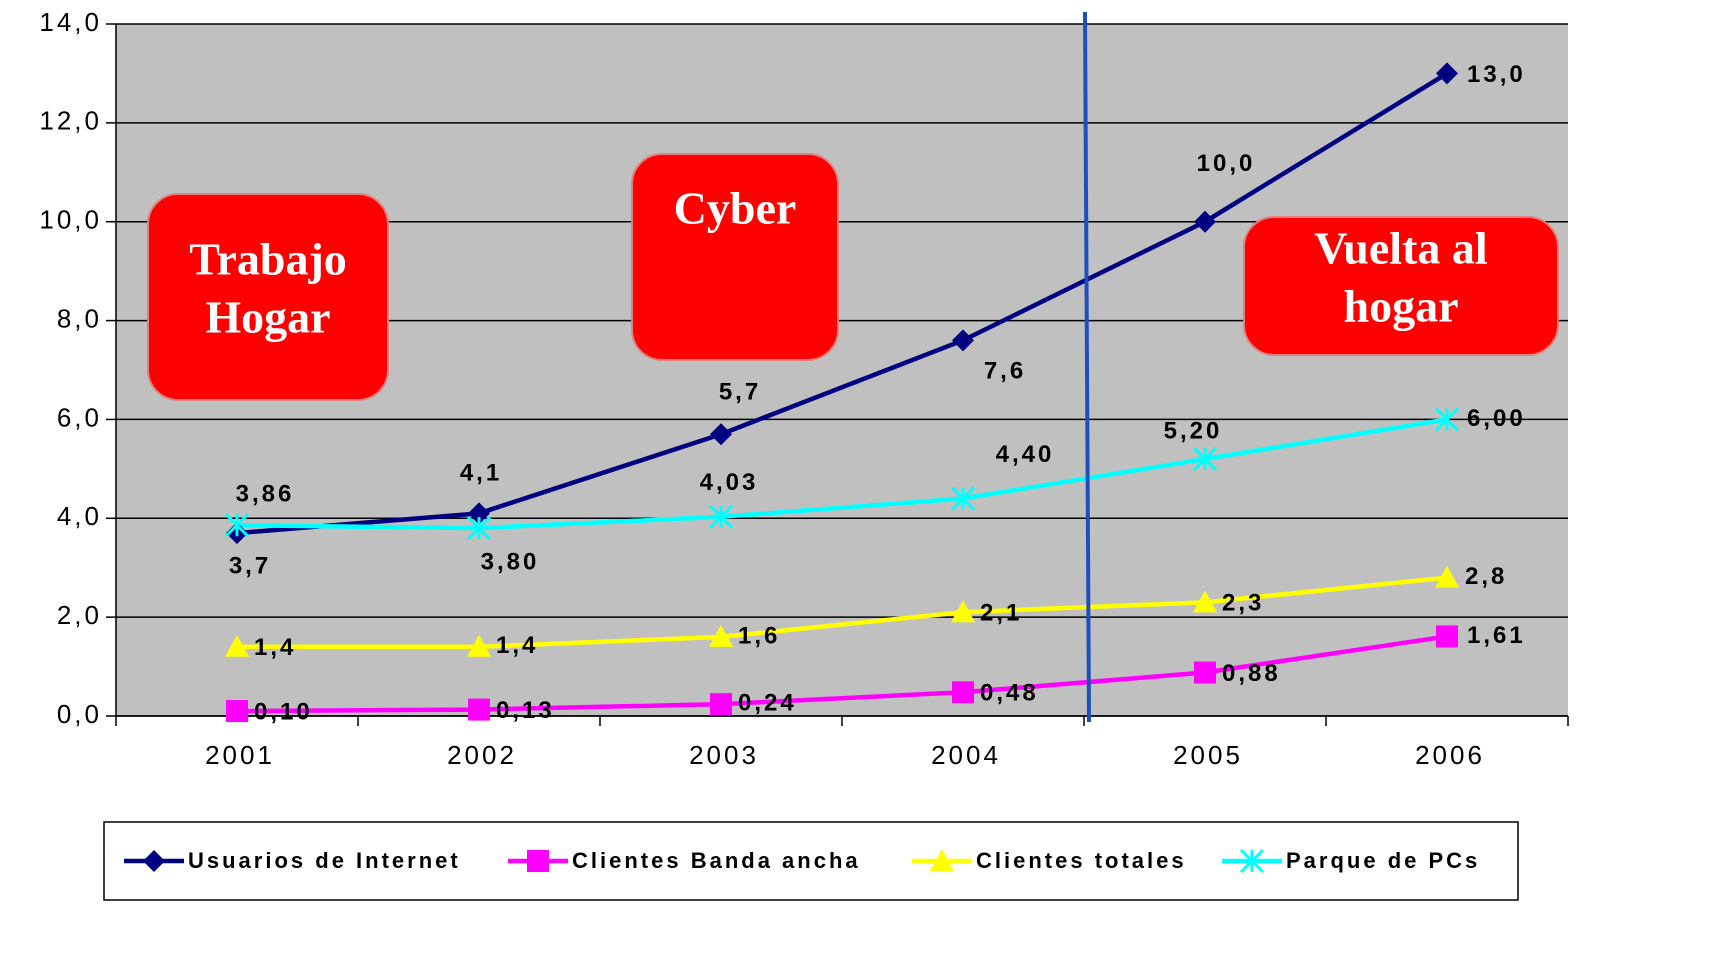 The image size is (1712, 979). What do you see at coordinates (79, 318) in the screenshot?
I see `y-tick-label: 8,0` at bounding box center [79, 318].